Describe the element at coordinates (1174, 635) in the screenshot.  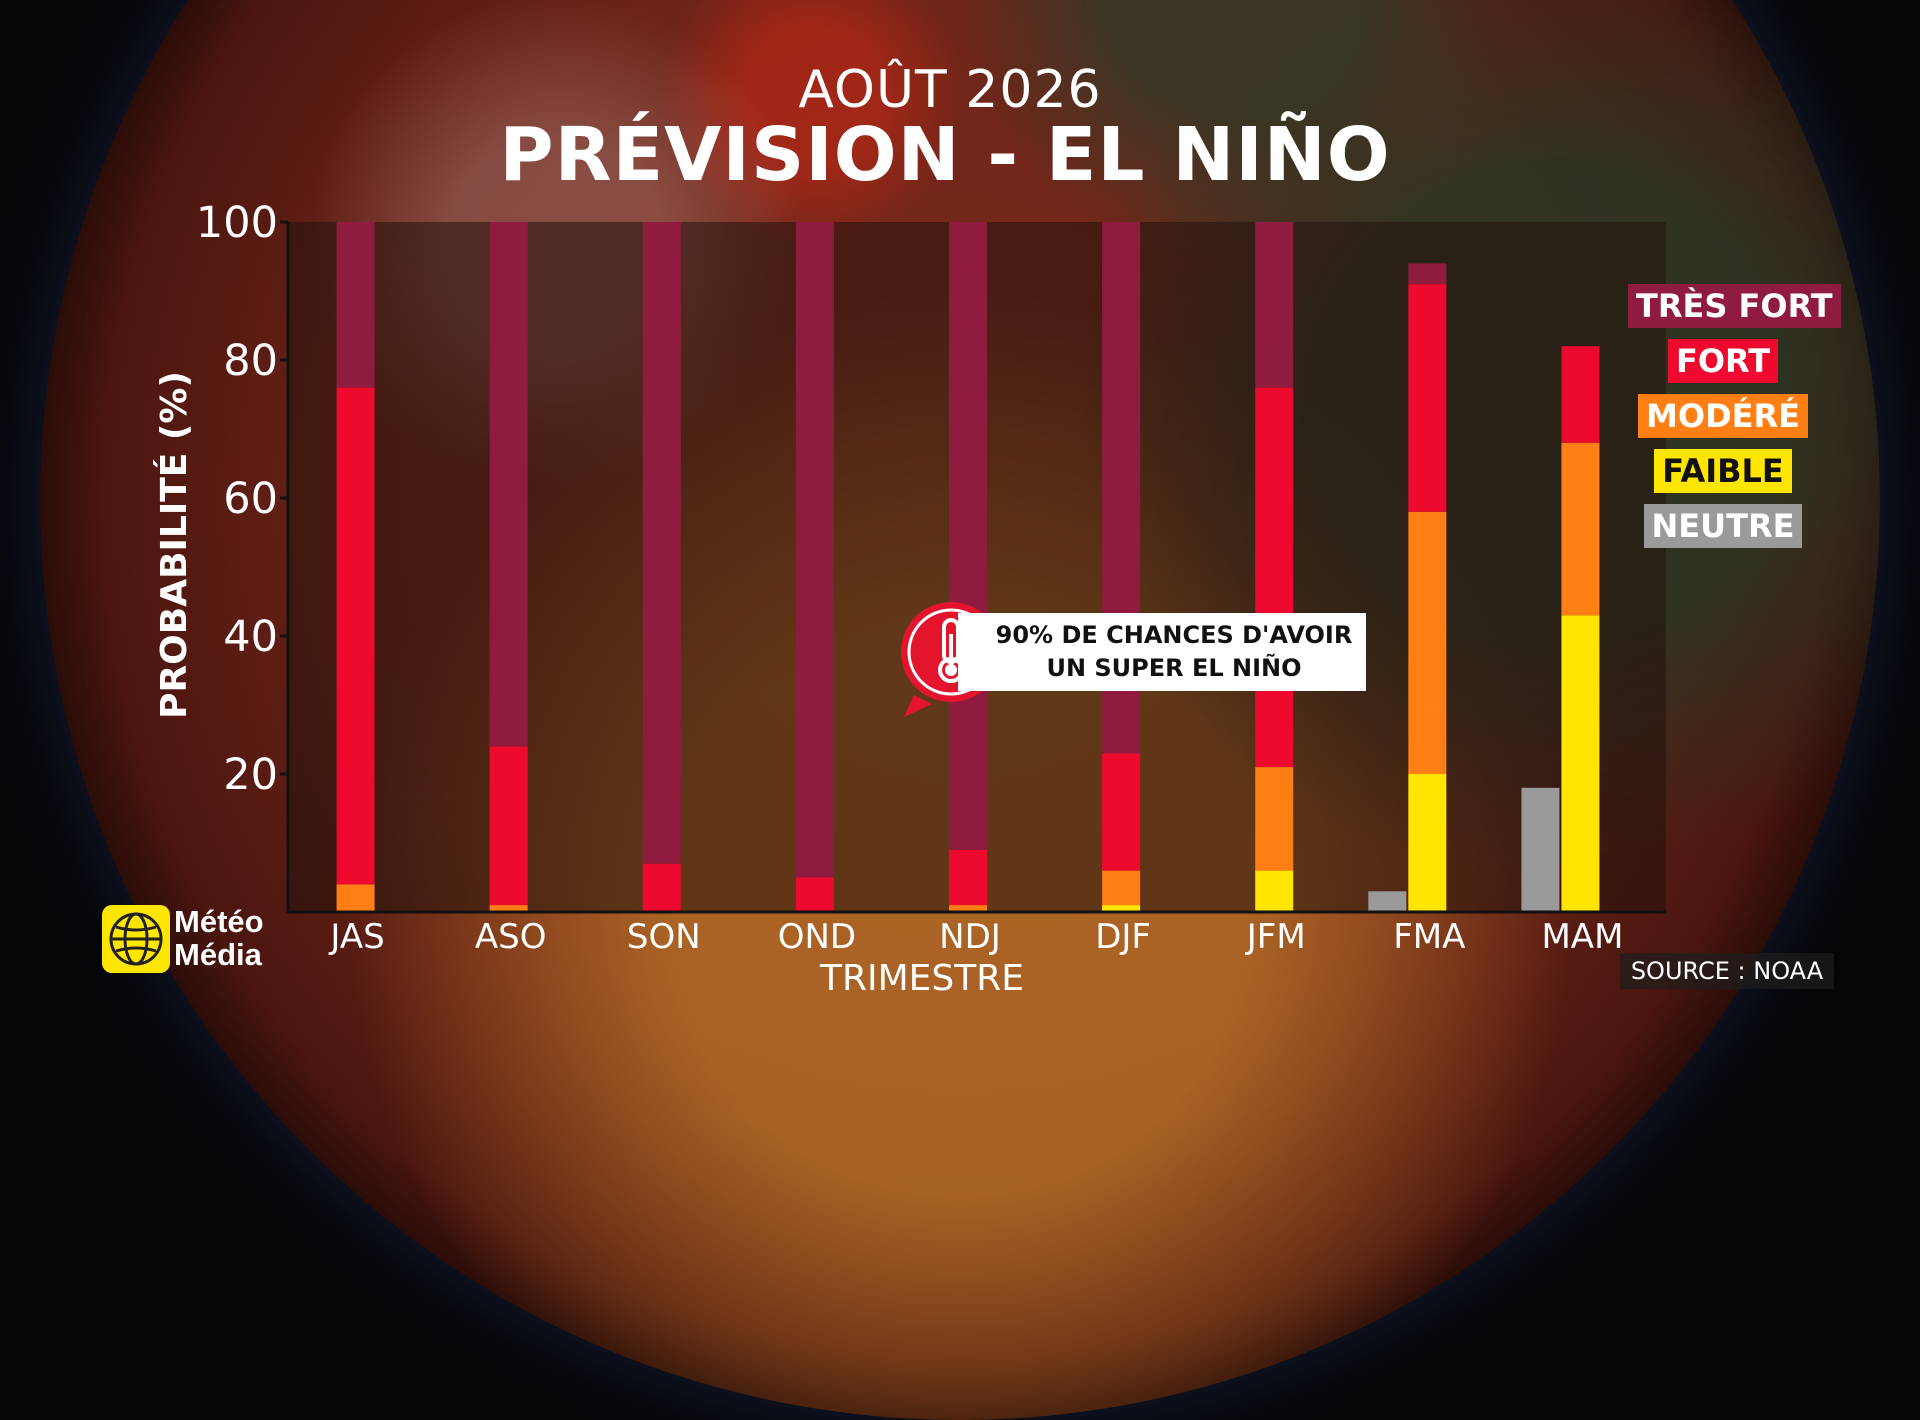
I see `callout-line-1: 90% DE CHANCES D'AVOIR` at that location.